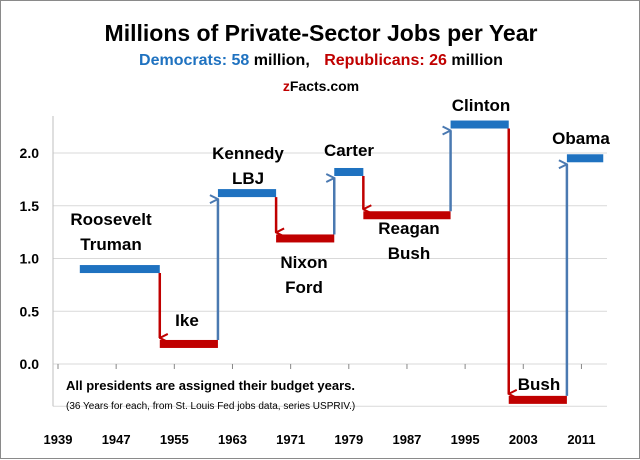 The width and height of the screenshot is (640, 460). I want to click on dem-value: 58, so click(241, 60).